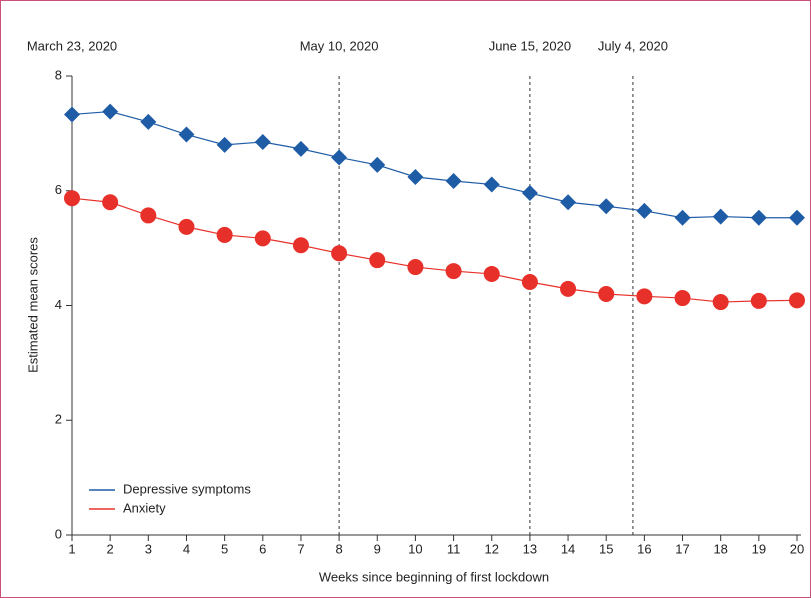 This screenshot has width=811, height=598. What do you see at coordinates (492, 548) in the screenshot?
I see `x-tick-label: 12` at bounding box center [492, 548].